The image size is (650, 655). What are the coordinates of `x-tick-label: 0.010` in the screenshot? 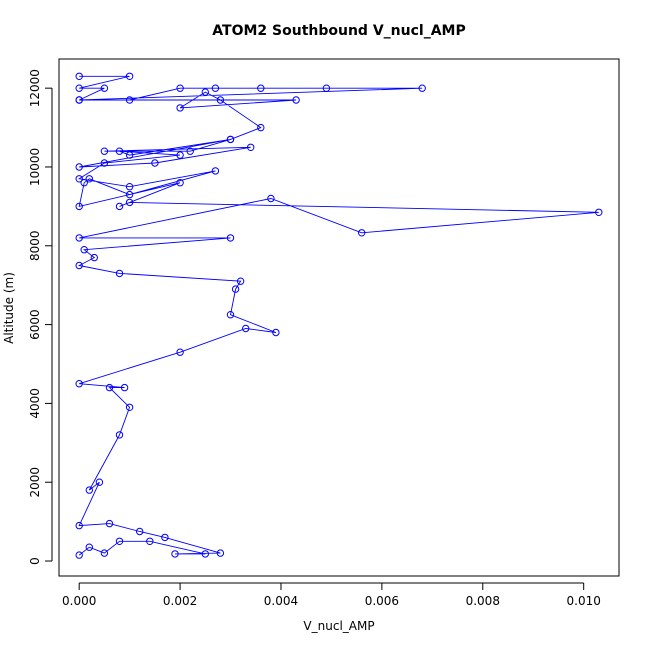 It's located at (584, 601).